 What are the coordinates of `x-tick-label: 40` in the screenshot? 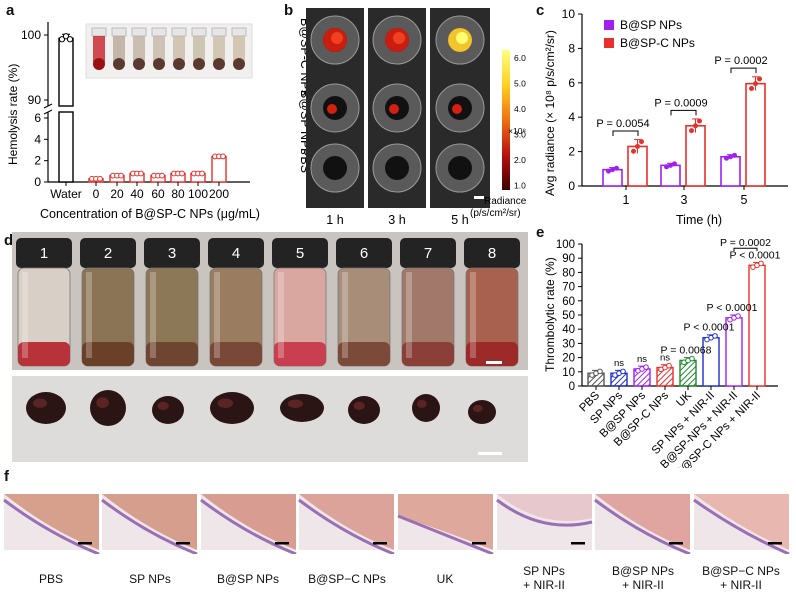 It's located at (137, 194).